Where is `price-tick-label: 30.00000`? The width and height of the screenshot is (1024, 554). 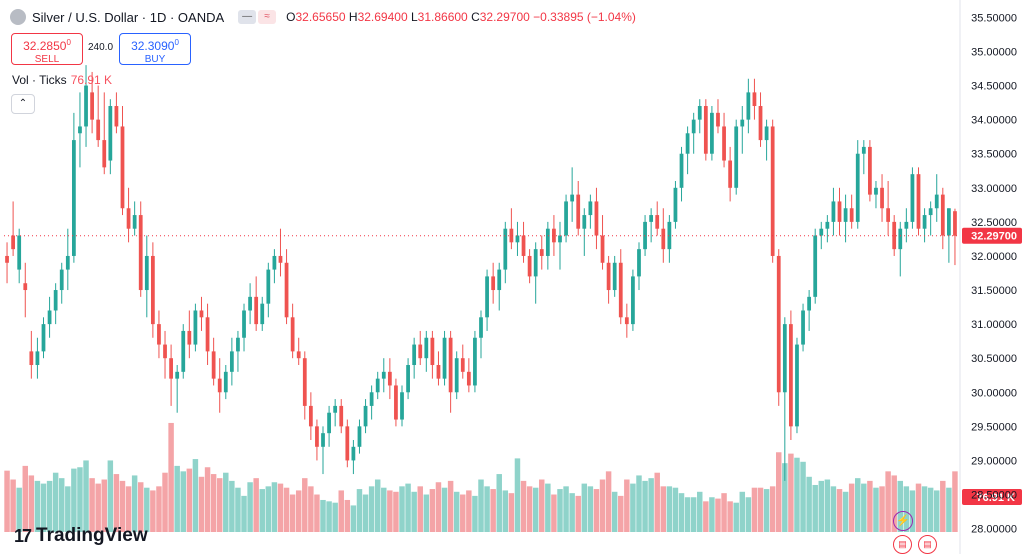
price-tick-label: 30.00000 is located at coordinates (994, 393).